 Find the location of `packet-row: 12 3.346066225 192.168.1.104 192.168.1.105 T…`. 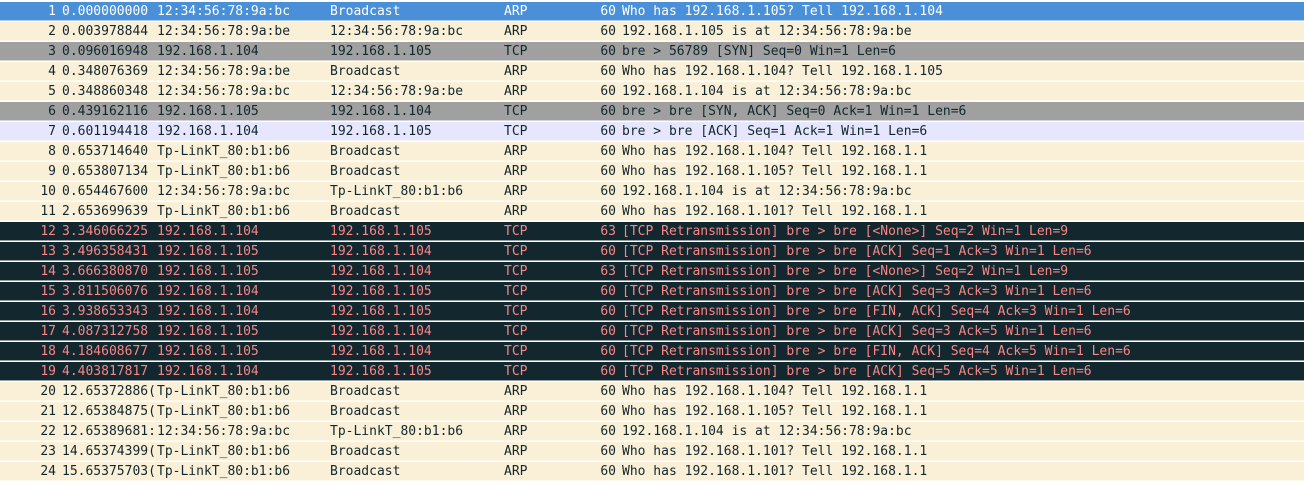

packet-row: 12 3.346066225 192.168.1.104 192.168.1.105 T… is located at coordinates (652, 231).